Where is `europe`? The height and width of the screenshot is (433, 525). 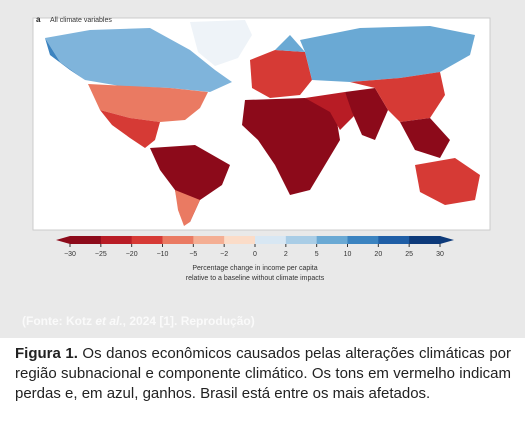
europe is located at coordinates (281, 74).